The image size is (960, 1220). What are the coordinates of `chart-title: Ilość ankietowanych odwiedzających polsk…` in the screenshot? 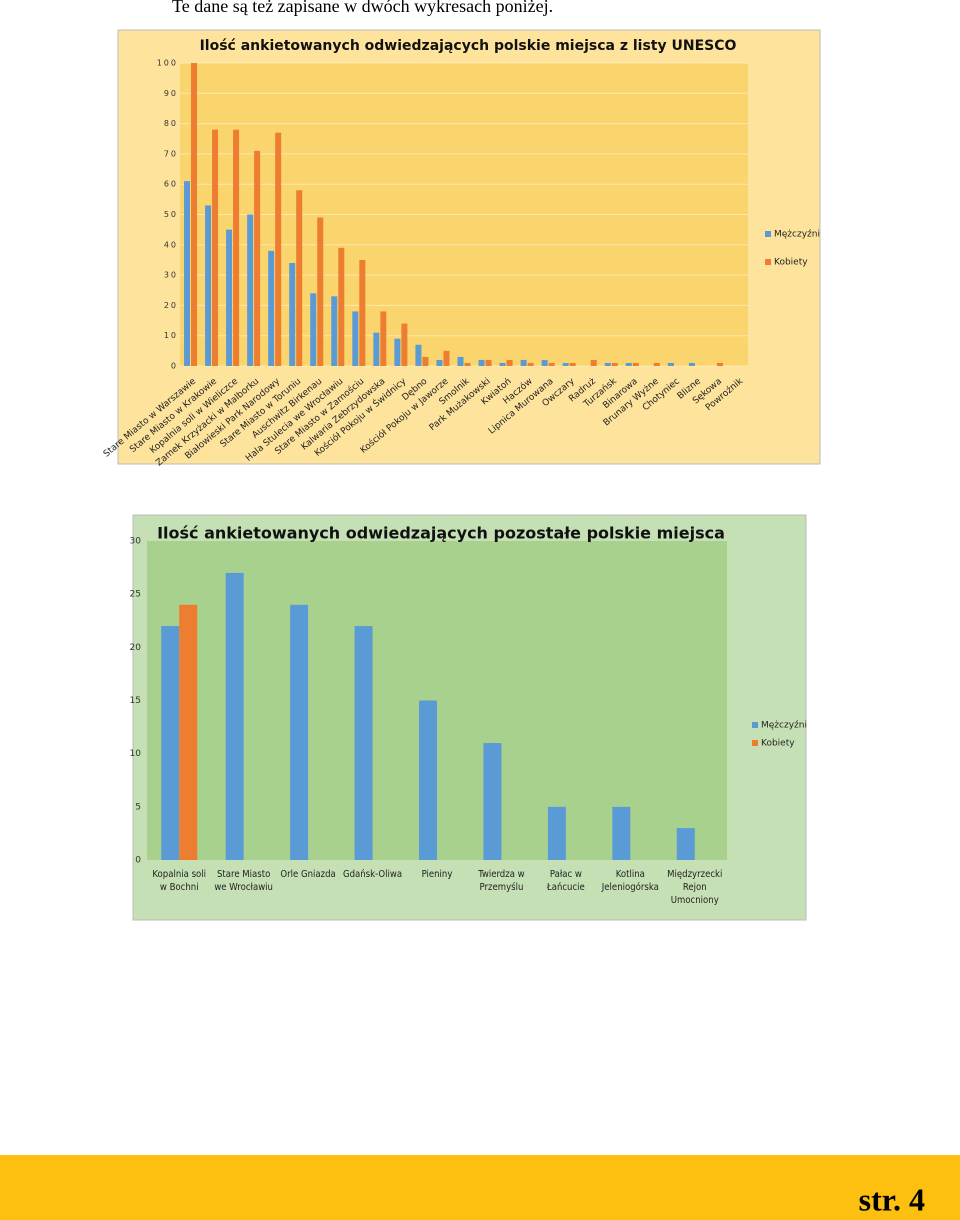 It's located at (468, 46).